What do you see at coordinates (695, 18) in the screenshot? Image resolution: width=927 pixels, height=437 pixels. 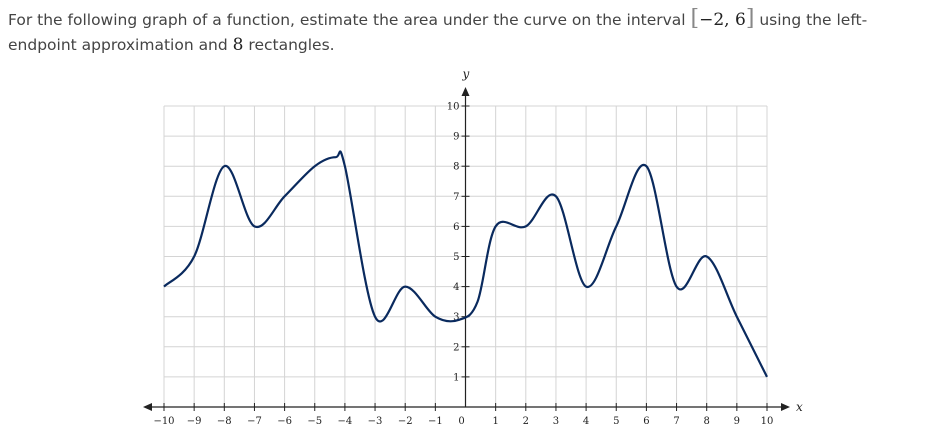 I see `interval-open-bracket: [` at bounding box center [695, 18].